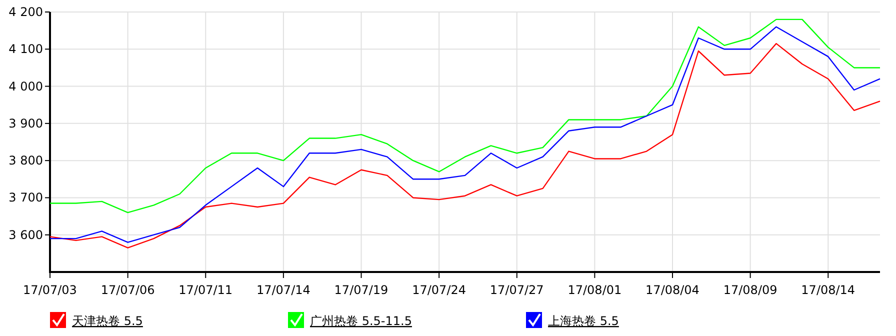  What do you see at coordinates (107, 321) in the screenshot?
I see `legend-label: 天津热卷 5.5` at bounding box center [107, 321].